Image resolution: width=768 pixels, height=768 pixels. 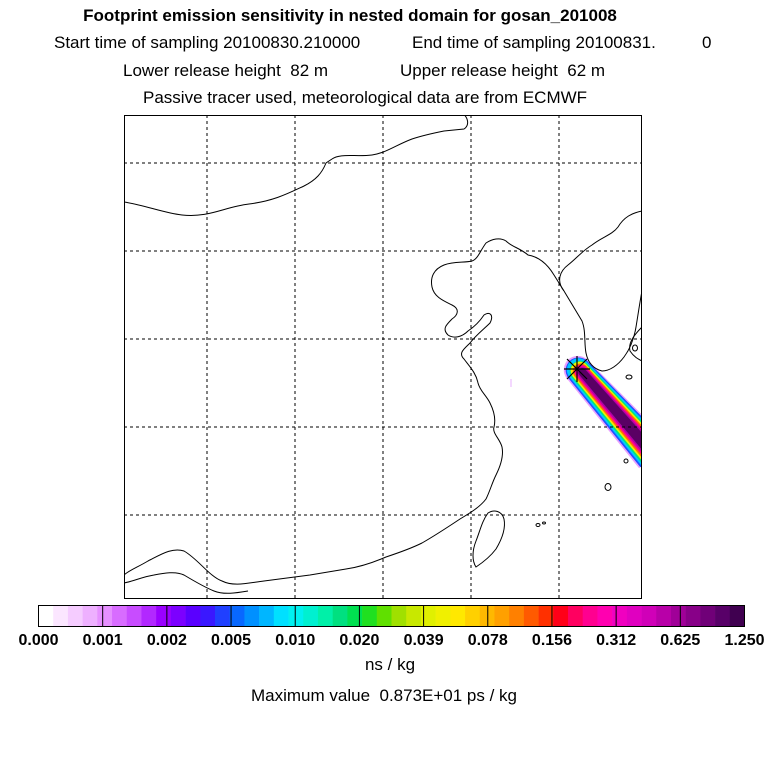 What do you see at coordinates (511, 383) in the screenshot?
I see `plume-fringe` at bounding box center [511, 383].